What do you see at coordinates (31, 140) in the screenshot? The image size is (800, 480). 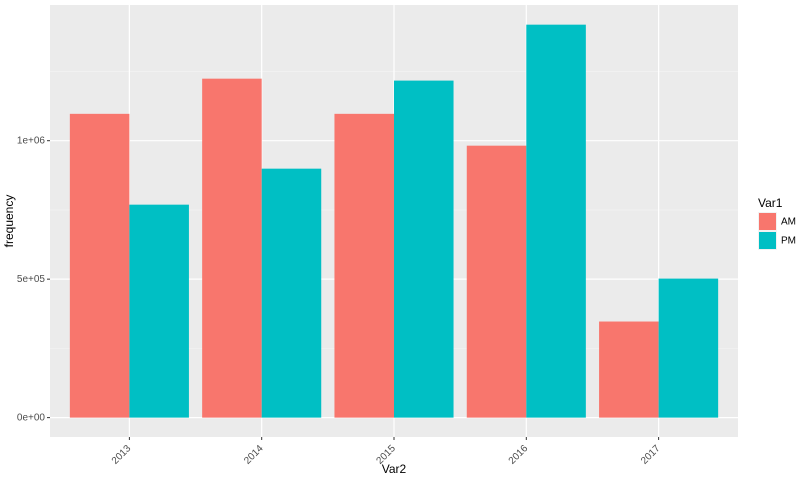 I see `y-tick-label: 1e+06` at bounding box center [31, 140].